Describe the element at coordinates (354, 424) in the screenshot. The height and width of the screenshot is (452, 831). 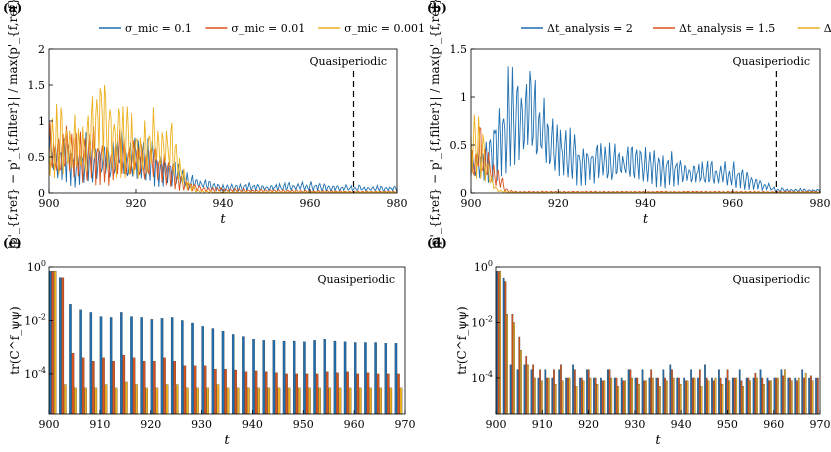
I see `x-tick-label: 960` at that location.